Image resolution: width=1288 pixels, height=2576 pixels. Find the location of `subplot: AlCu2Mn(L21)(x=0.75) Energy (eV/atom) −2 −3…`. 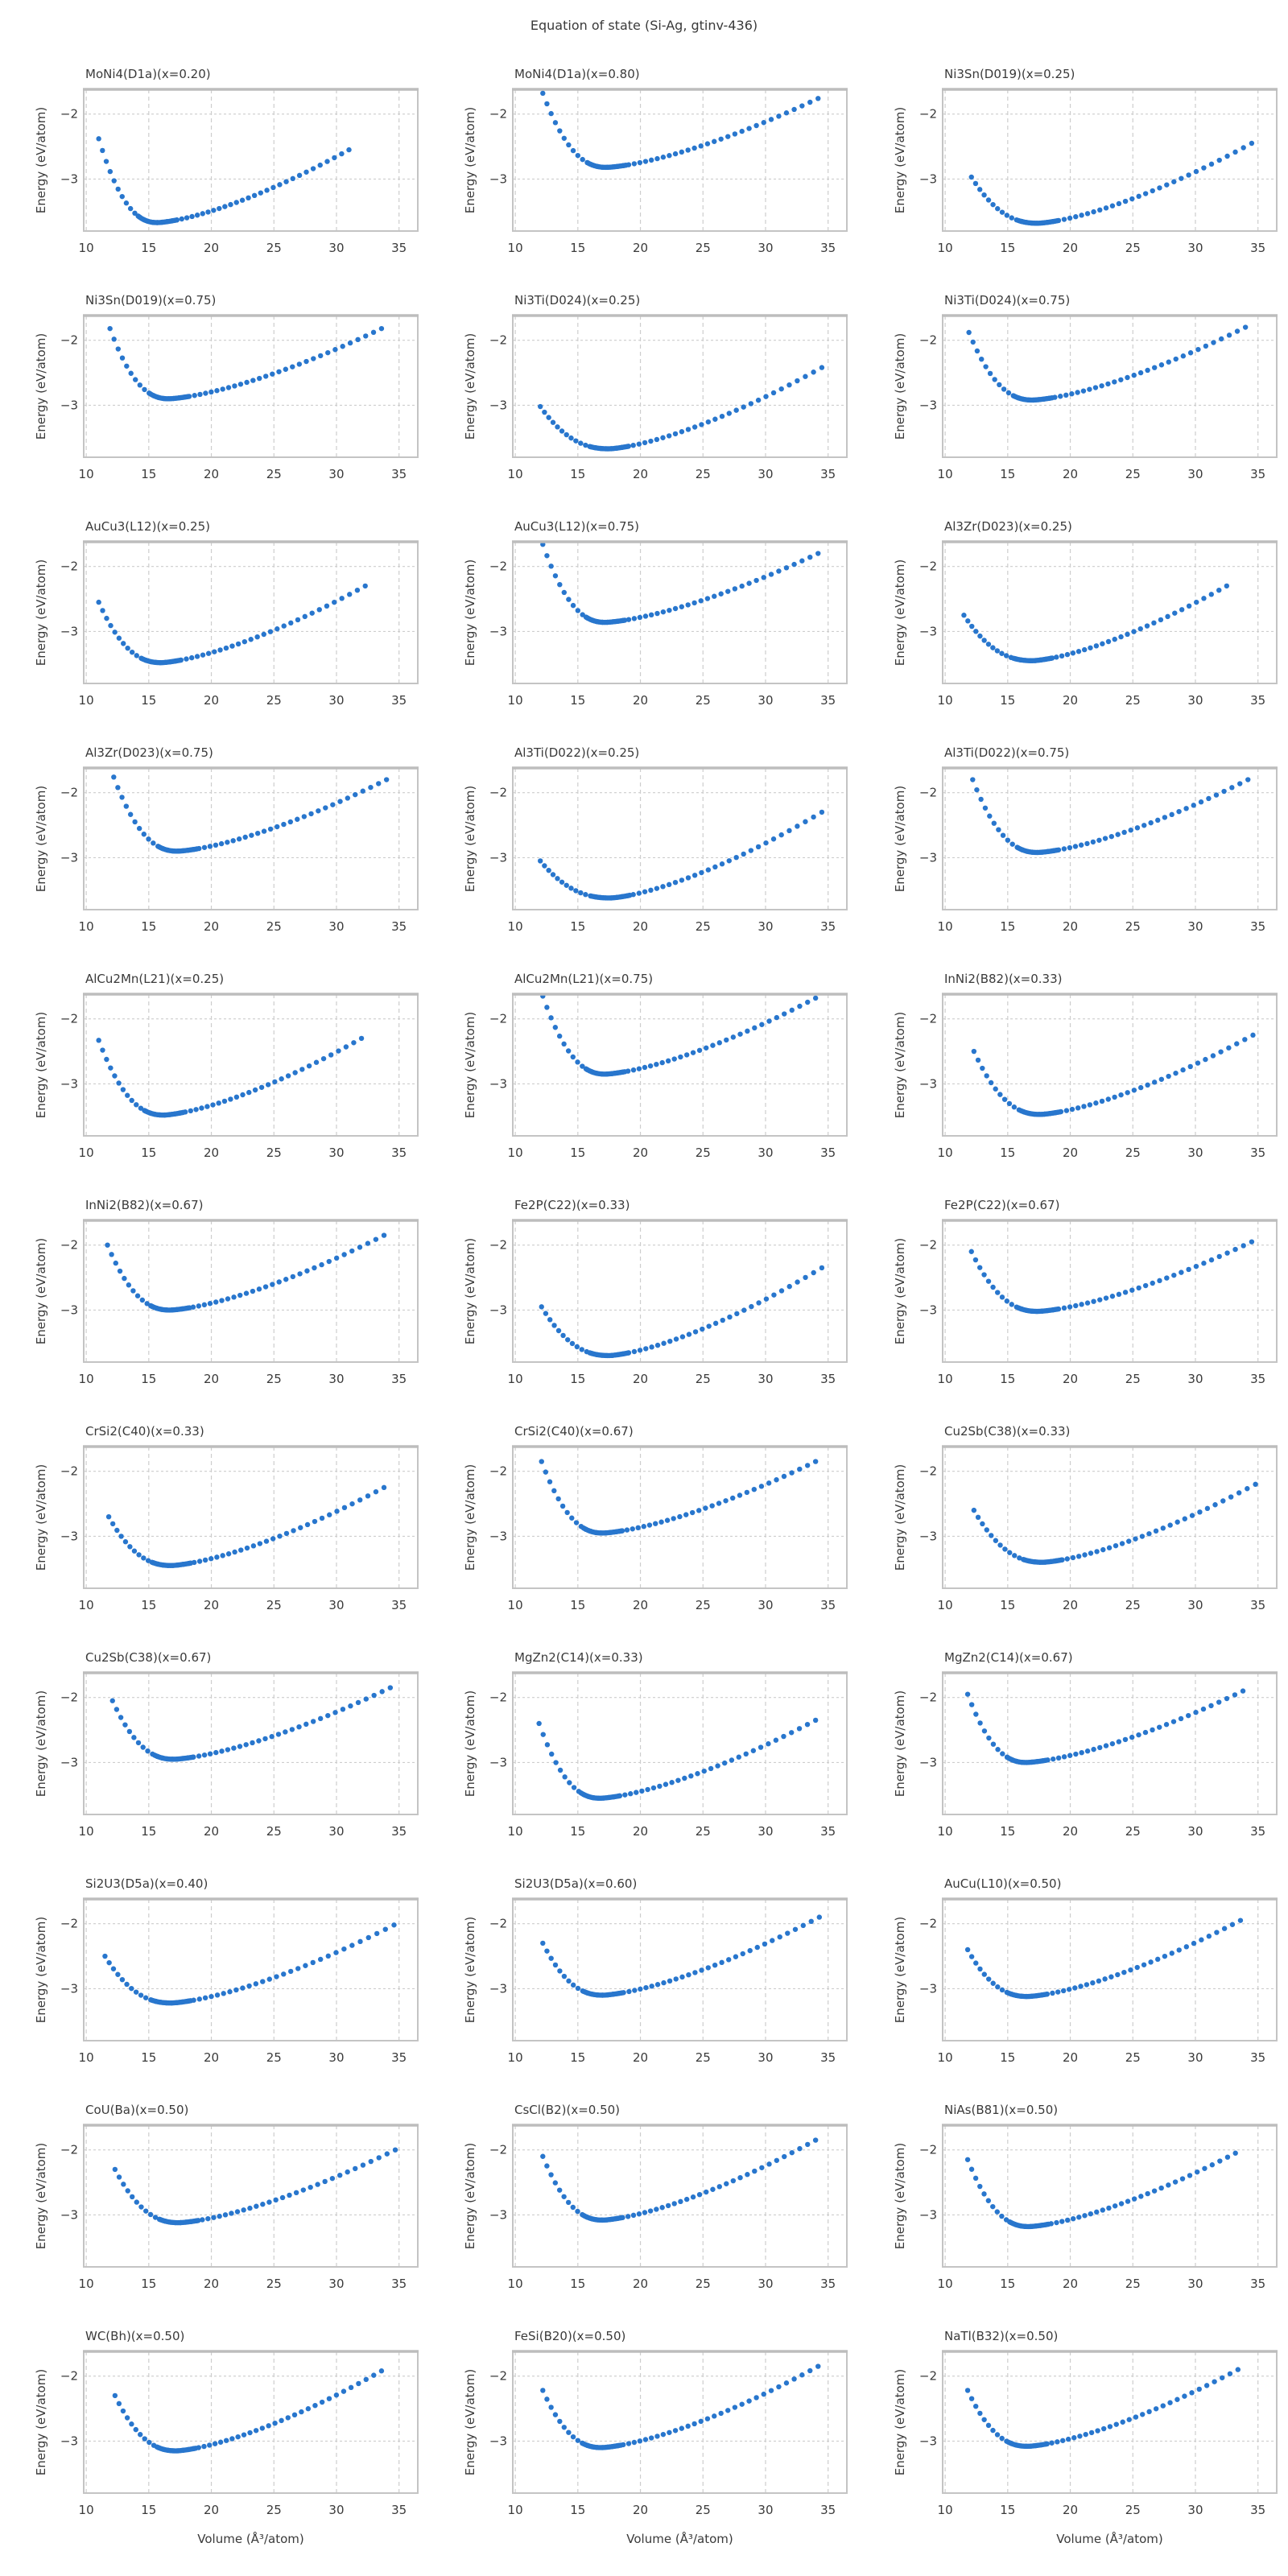

subplot: AlCu2Mn(L21)(x=0.75) Energy (eV/atom) −2 −3… is located at coordinates (643, 1054).